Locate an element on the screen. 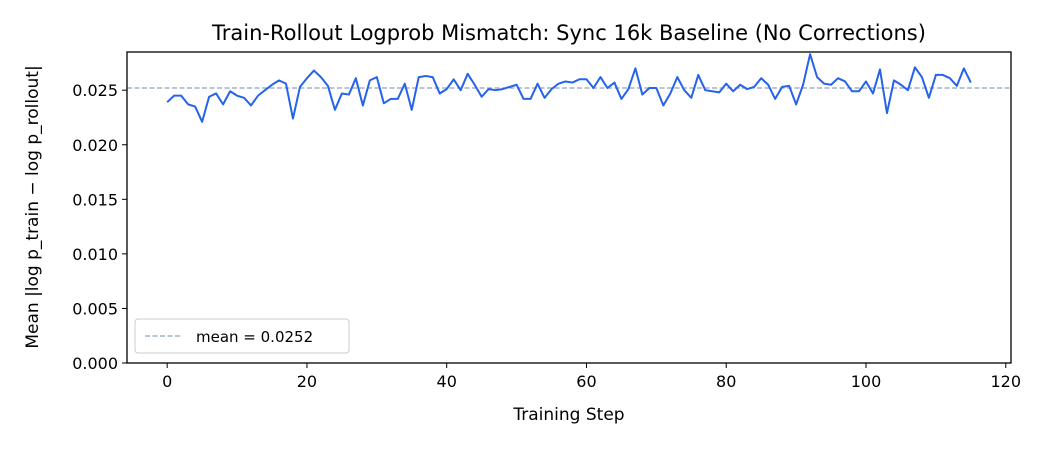  x-tick-label: 120 is located at coordinates (1005, 381).